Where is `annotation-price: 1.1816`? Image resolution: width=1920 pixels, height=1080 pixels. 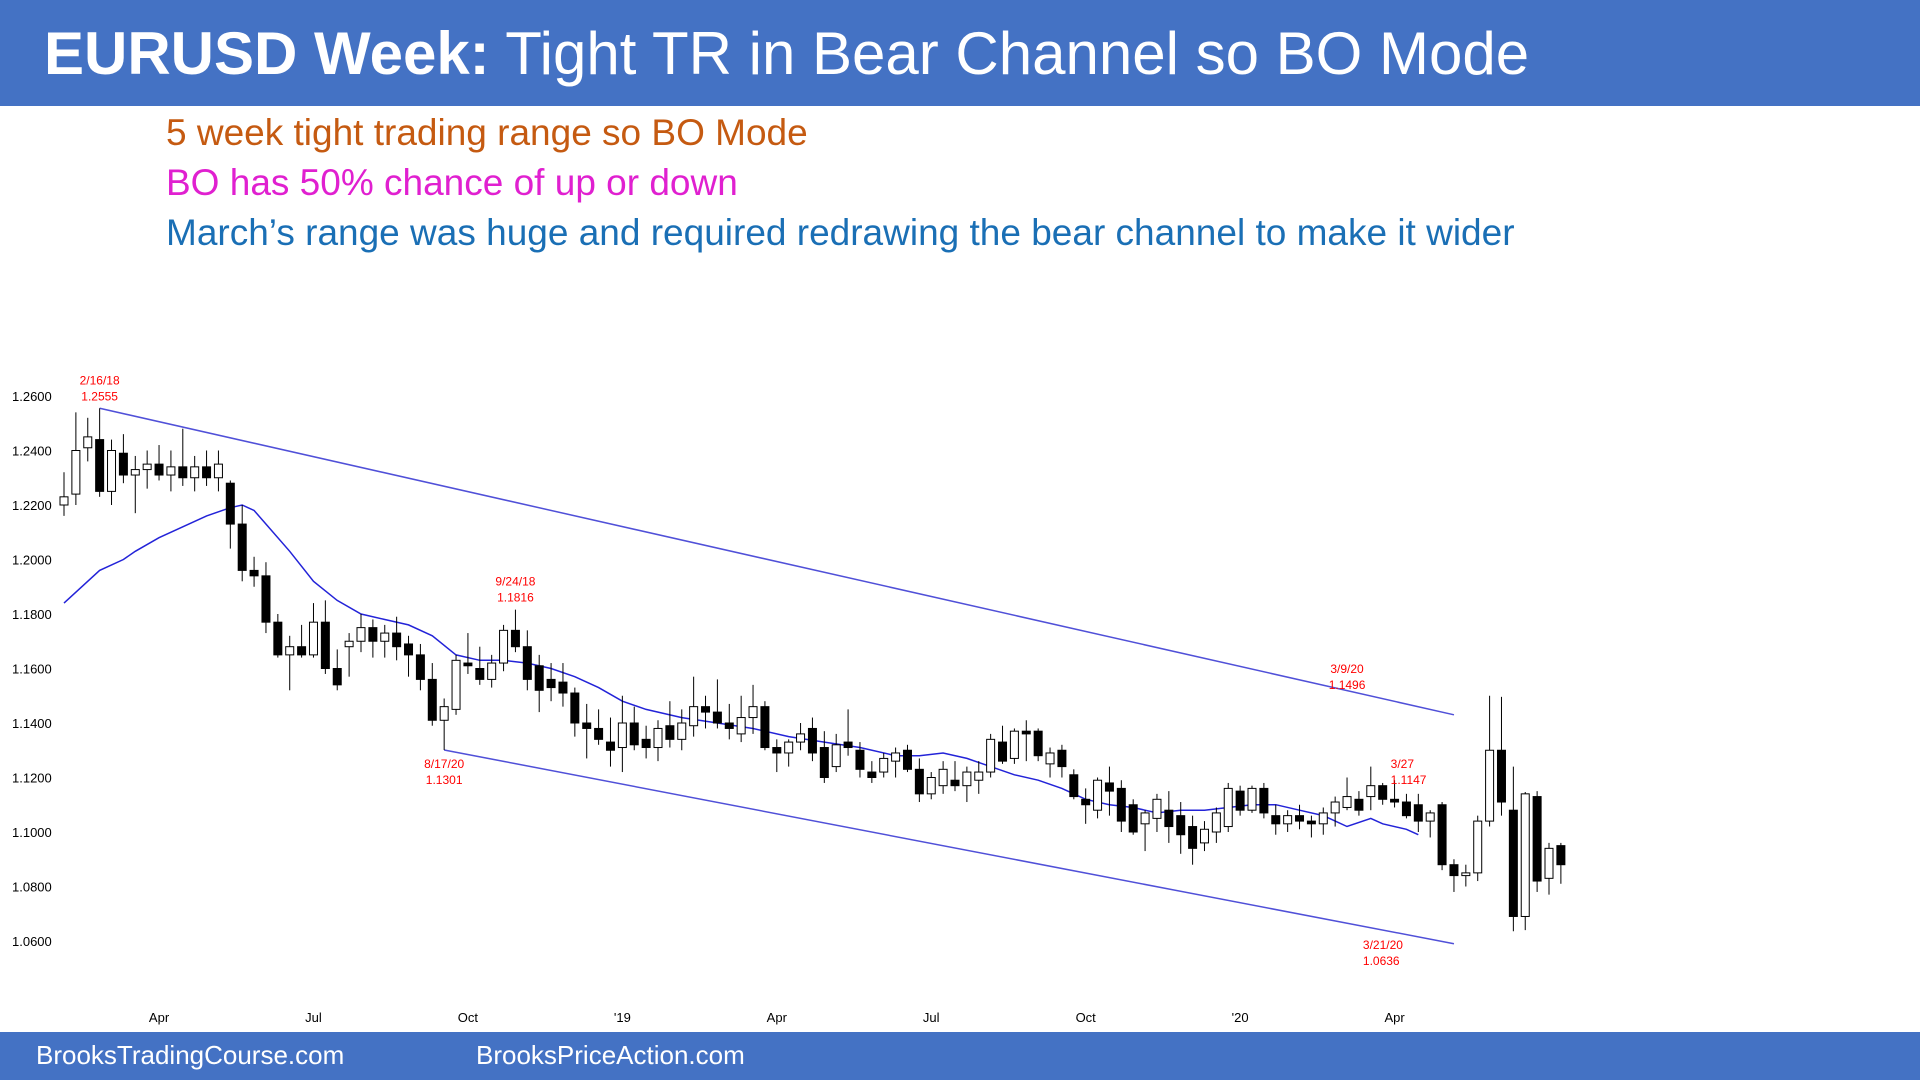 annotation-price: 1.1816 is located at coordinates (515, 598).